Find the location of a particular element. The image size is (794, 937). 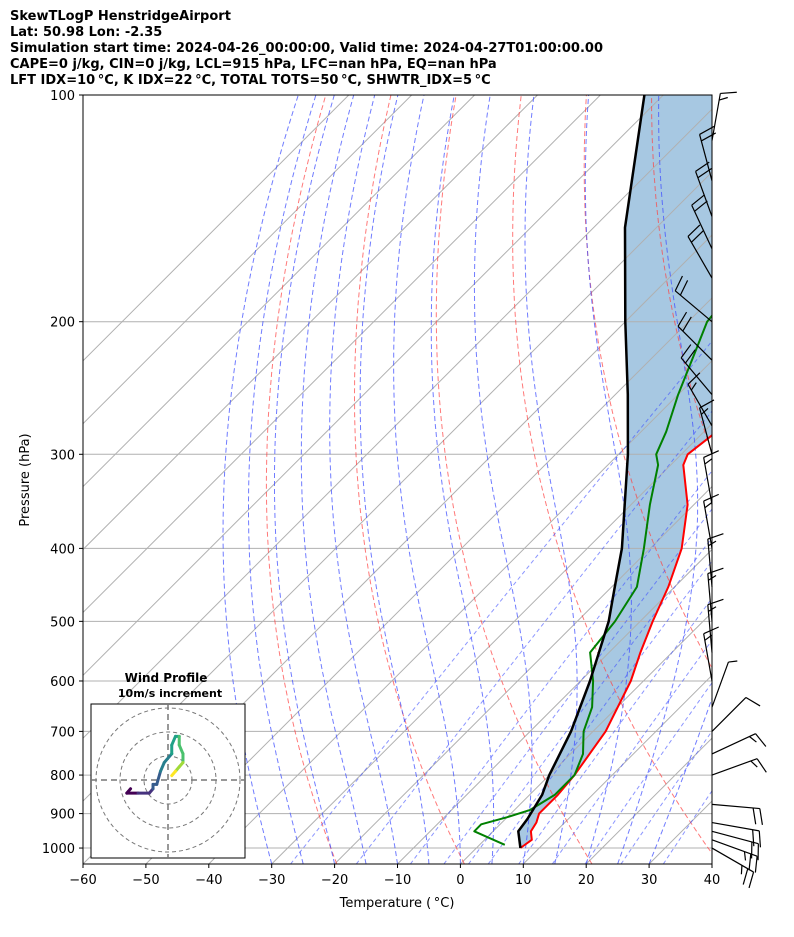

y-tick-label: 600 is located at coordinates (62, 682).